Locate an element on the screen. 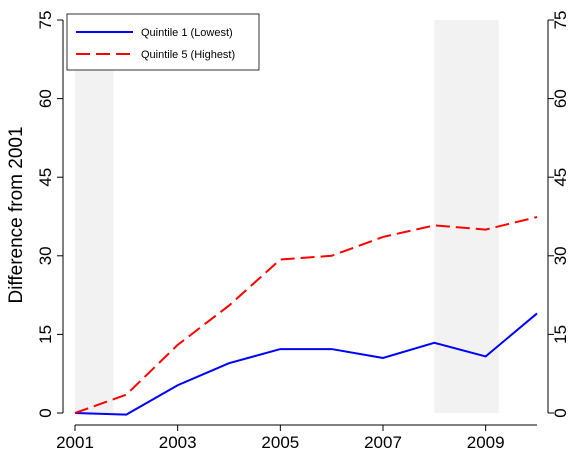 This screenshot has height=459, width=570. x-tick-label: 2001 is located at coordinates (75, 442).